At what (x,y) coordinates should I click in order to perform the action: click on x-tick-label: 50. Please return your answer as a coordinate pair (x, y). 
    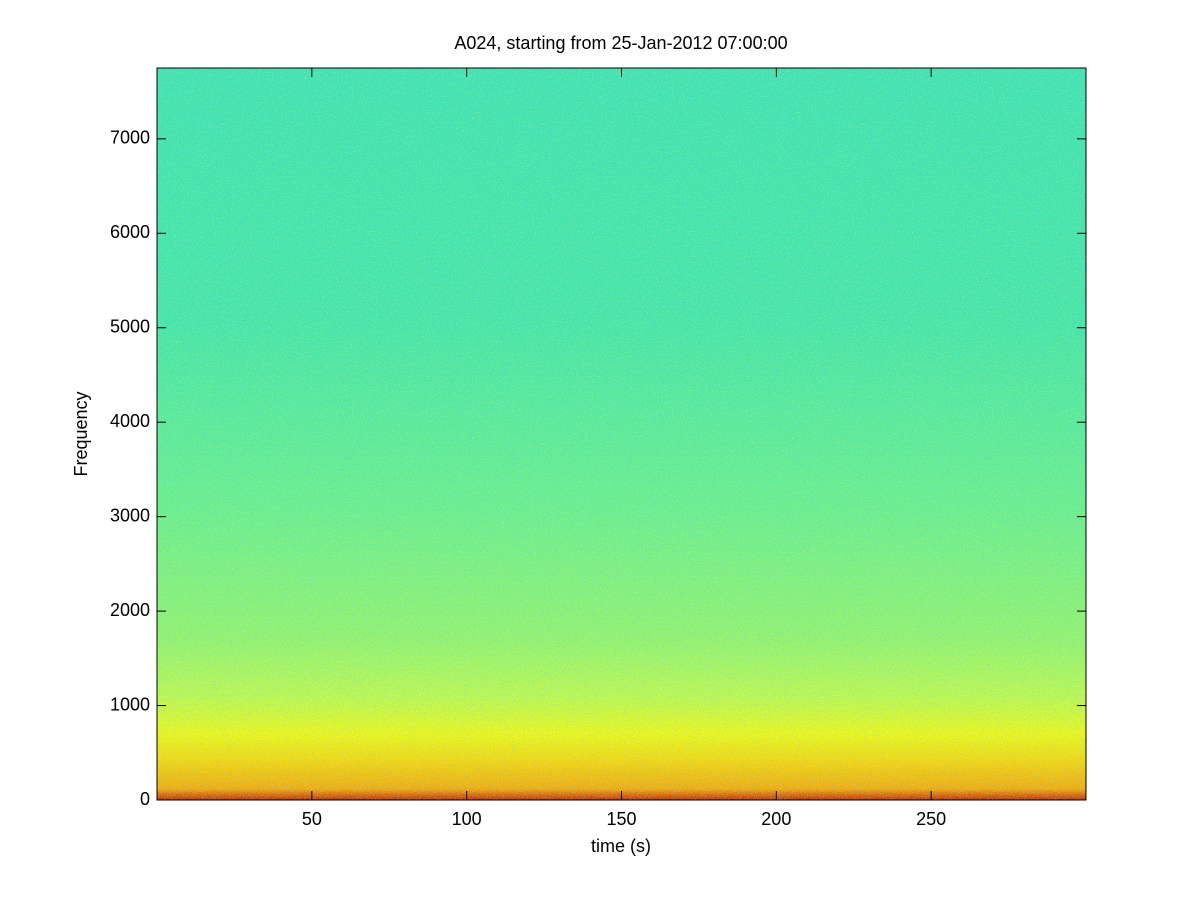
    Looking at the image, I should click on (312, 819).